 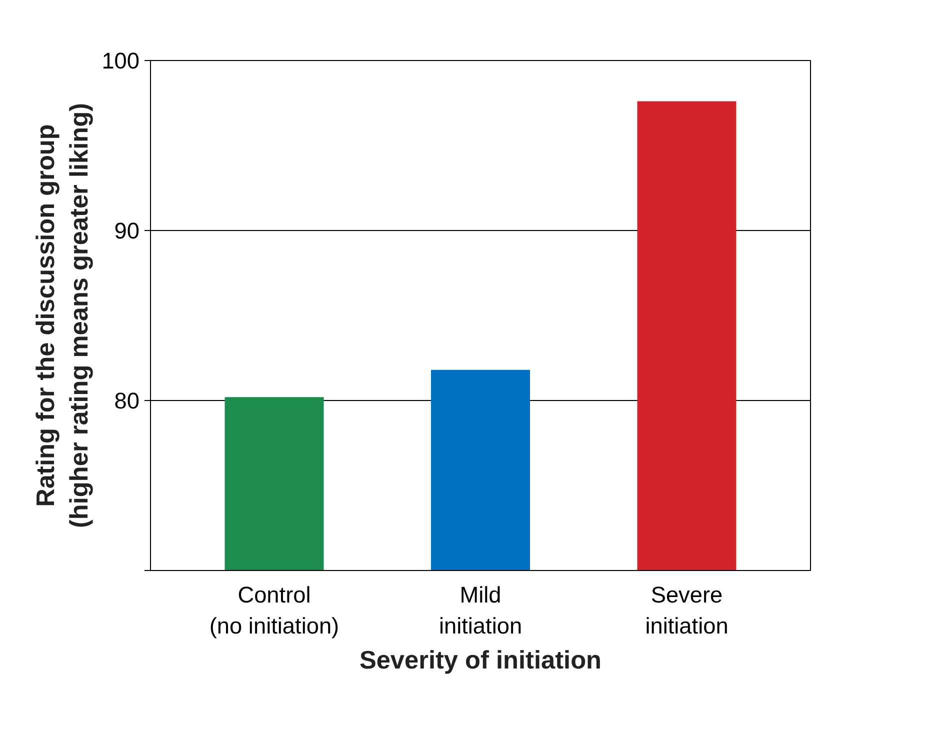 What do you see at coordinates (127, 231) in the screenshot?
I see `y-tick-label: 90` at bounding box center [127, 231].